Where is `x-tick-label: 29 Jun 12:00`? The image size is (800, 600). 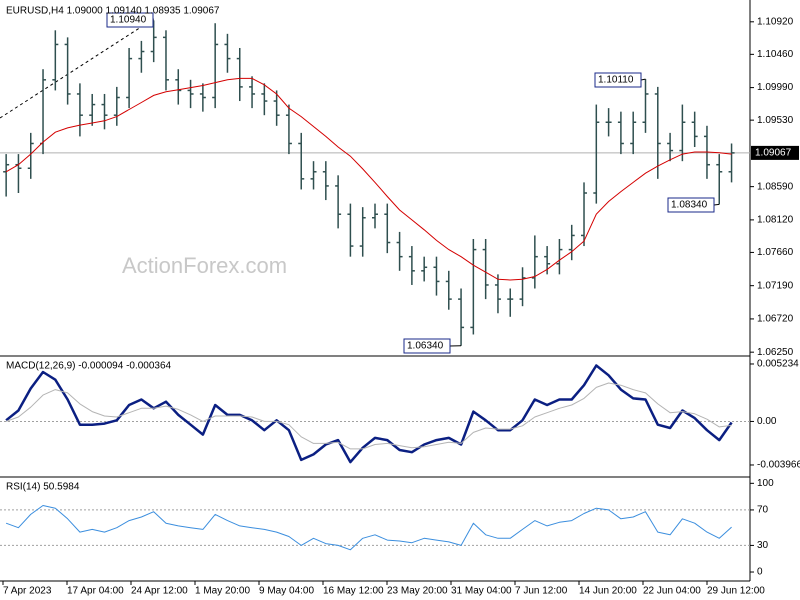
x-tick-label: 29 Jun 12:00 is located at coordinates (736, 591).